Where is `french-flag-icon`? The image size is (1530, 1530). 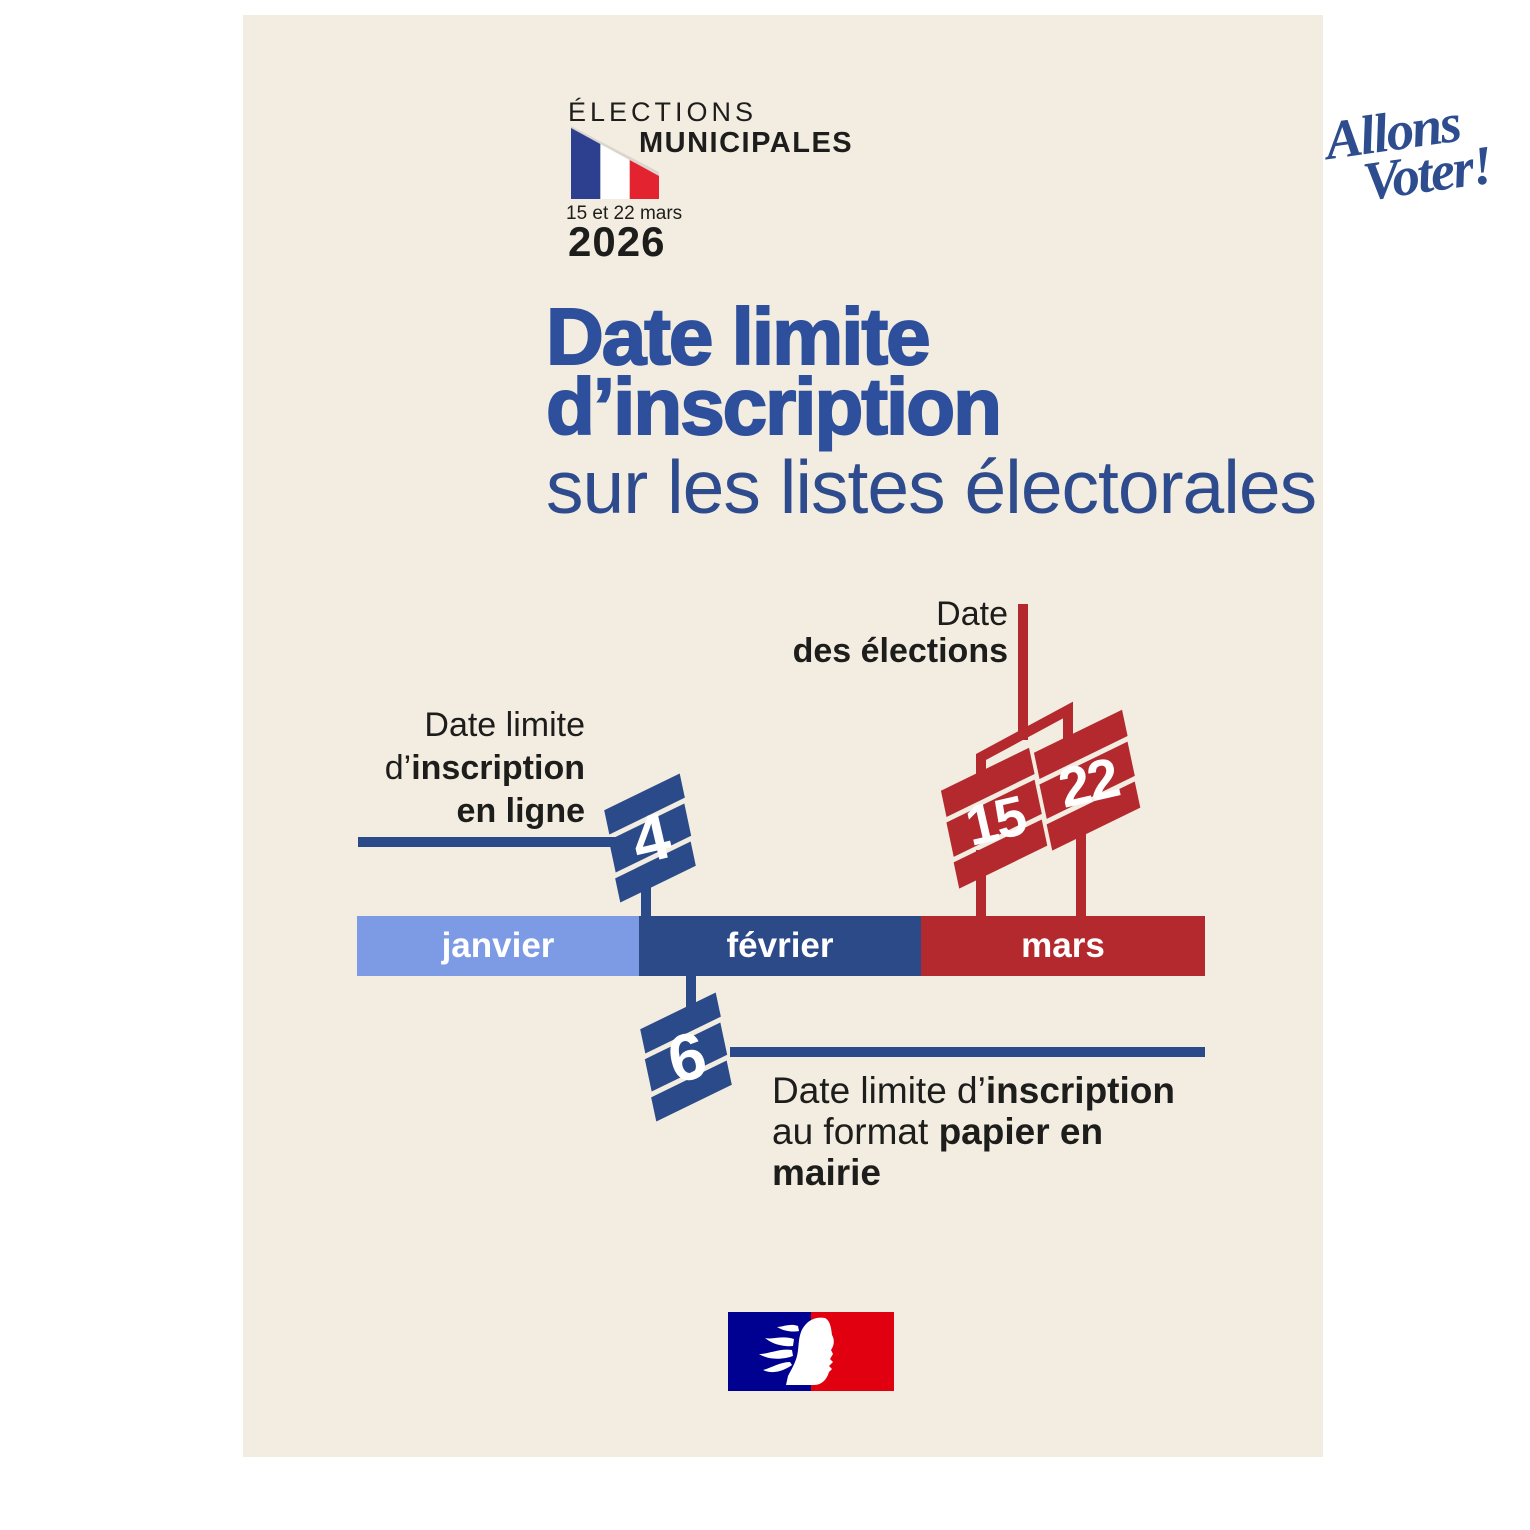 french-flag-icon is located at coordinates (615, 162).